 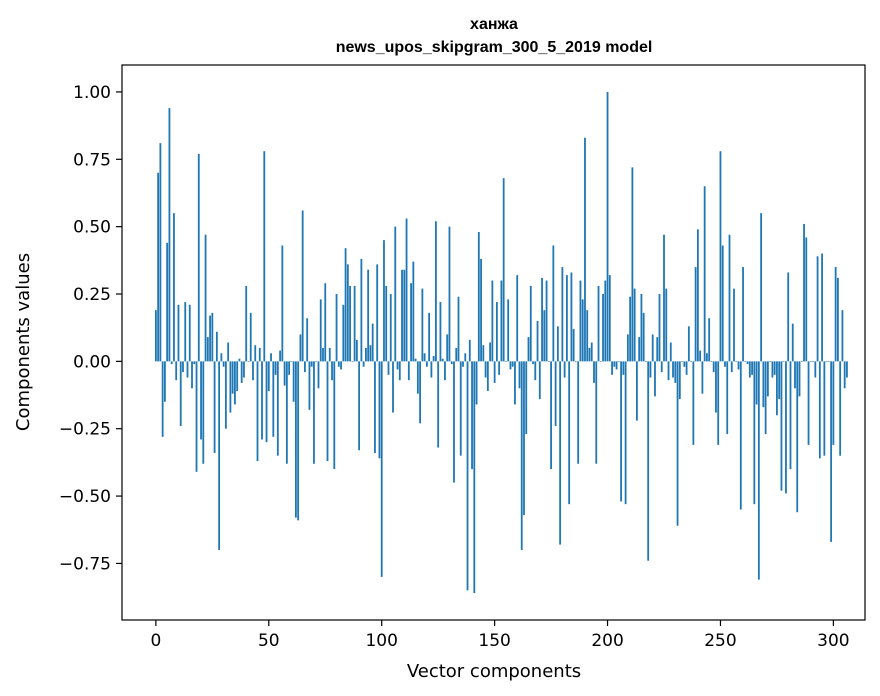 I want to click on y-tick-label: −0.75, so click(x=85, y=564).